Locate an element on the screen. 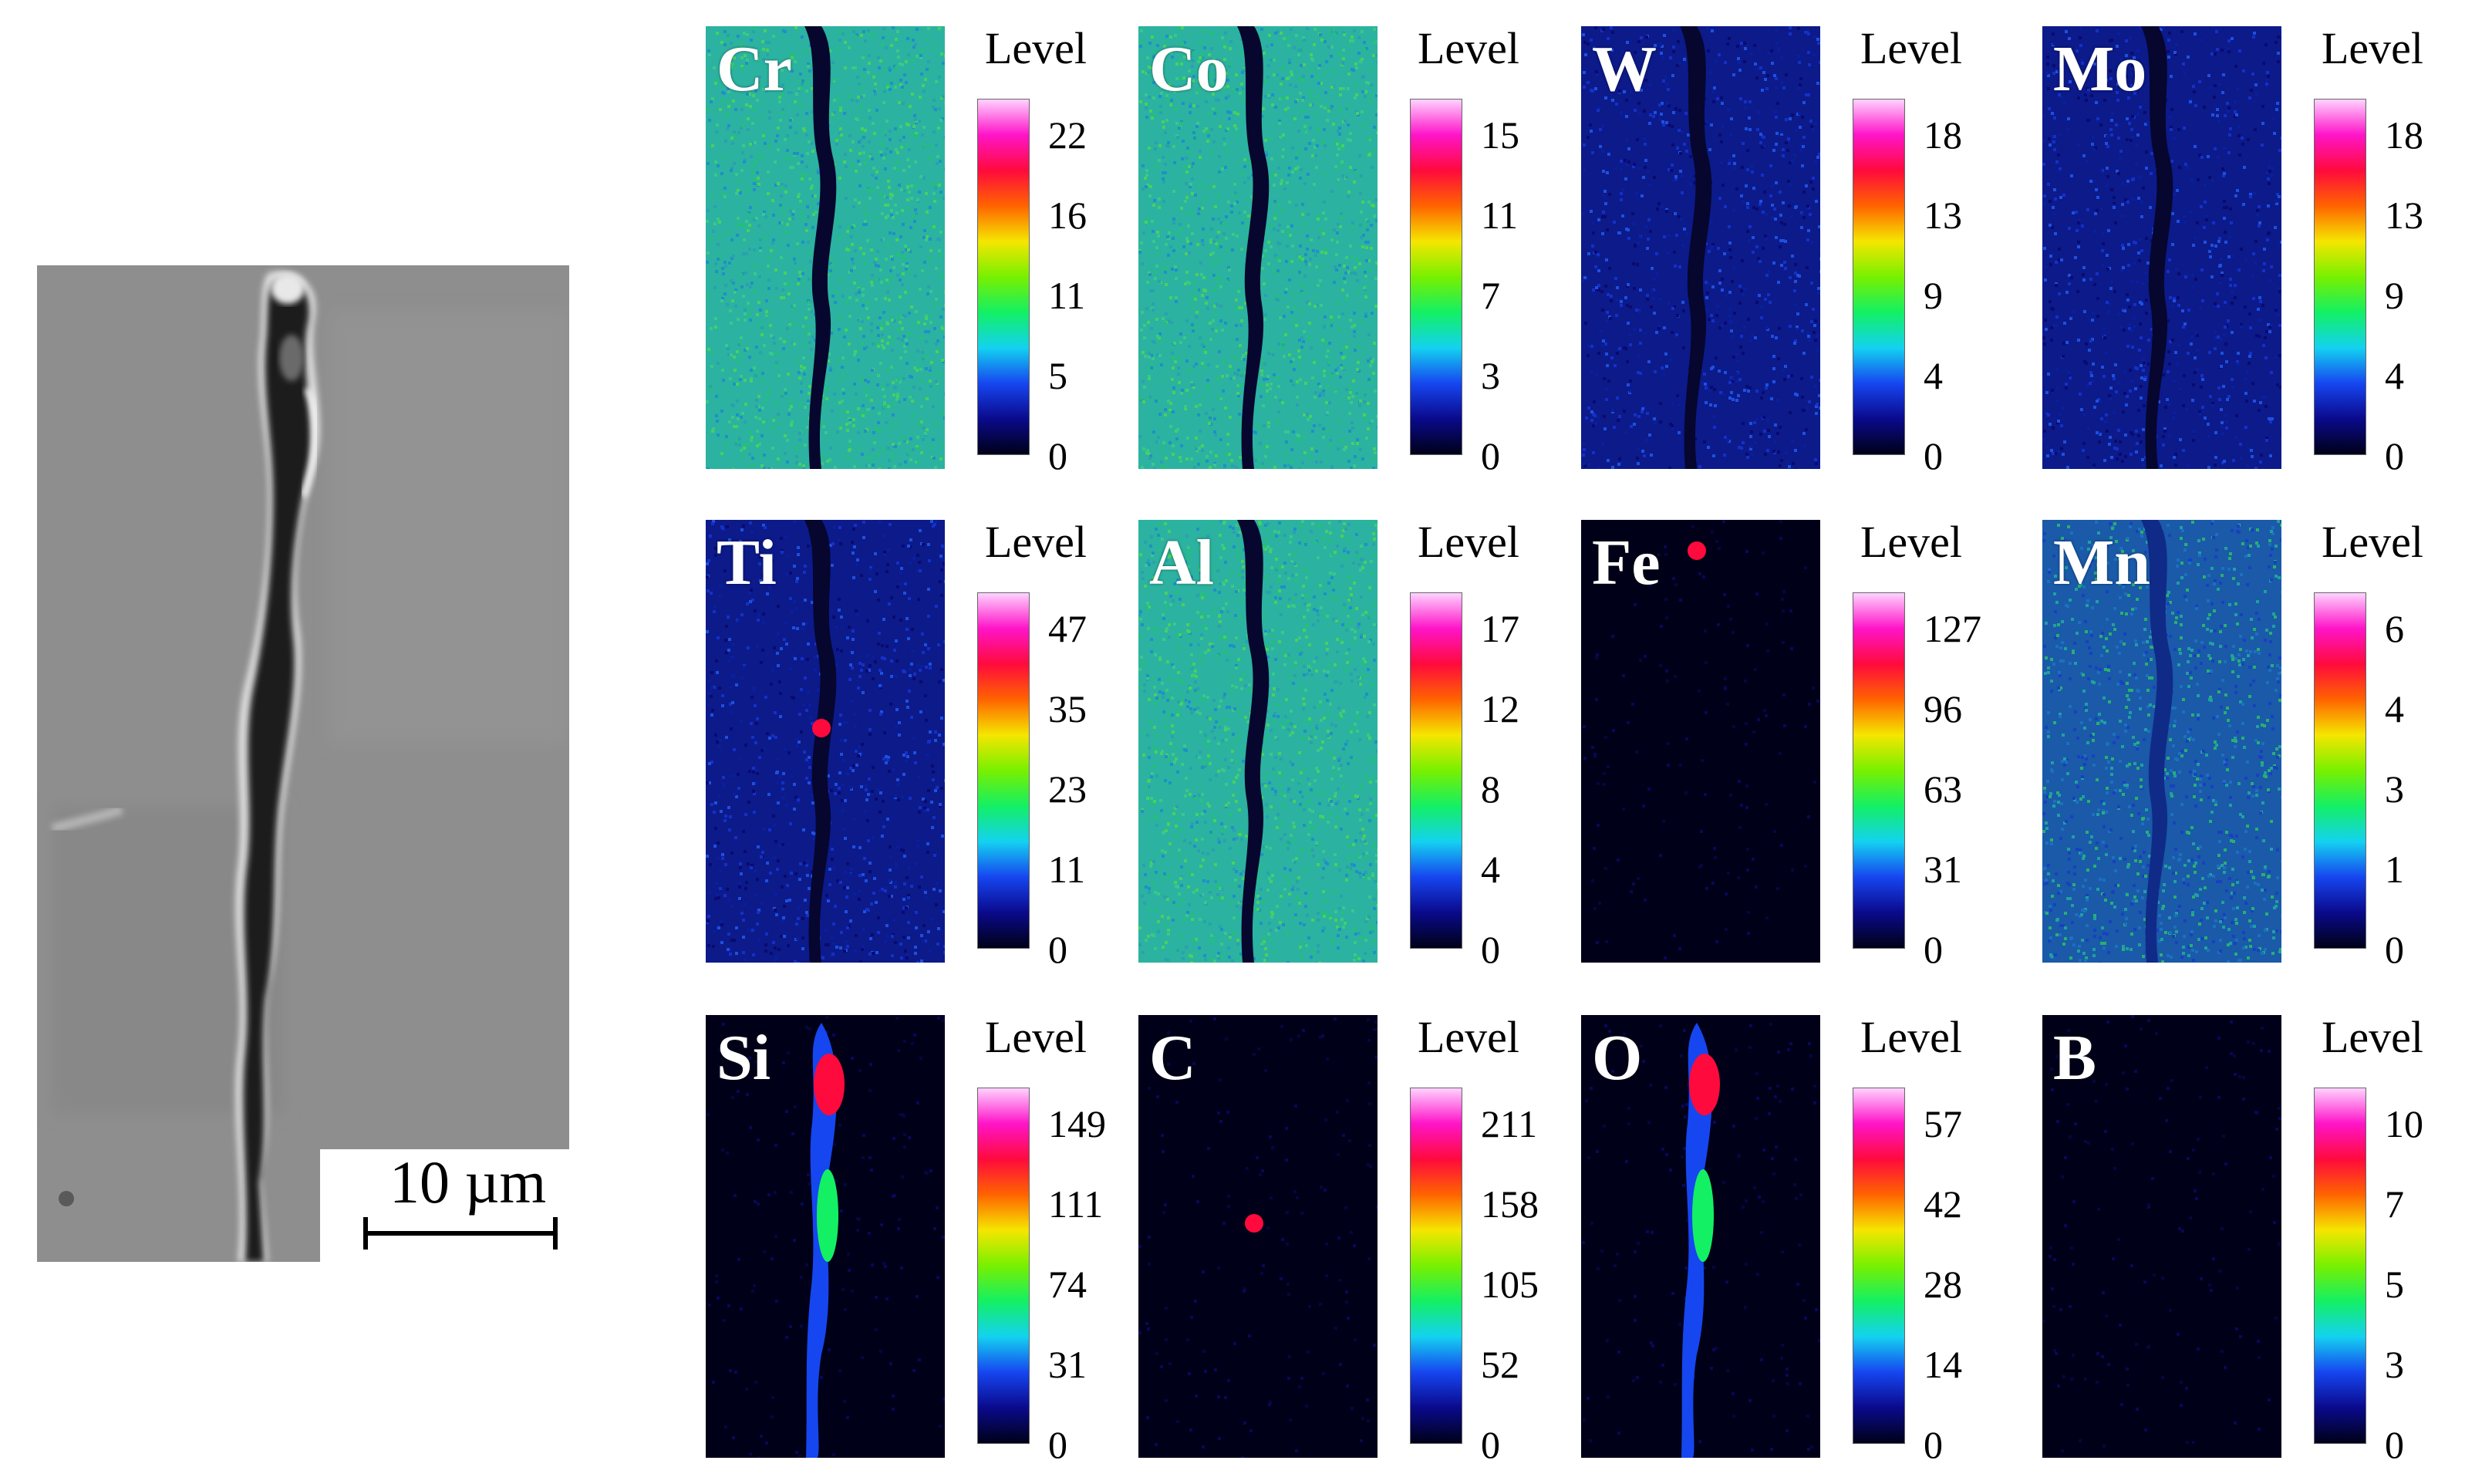 This screenshot has height=1484, width=2465. element-map: Al is located at coordinates (1258, 741).